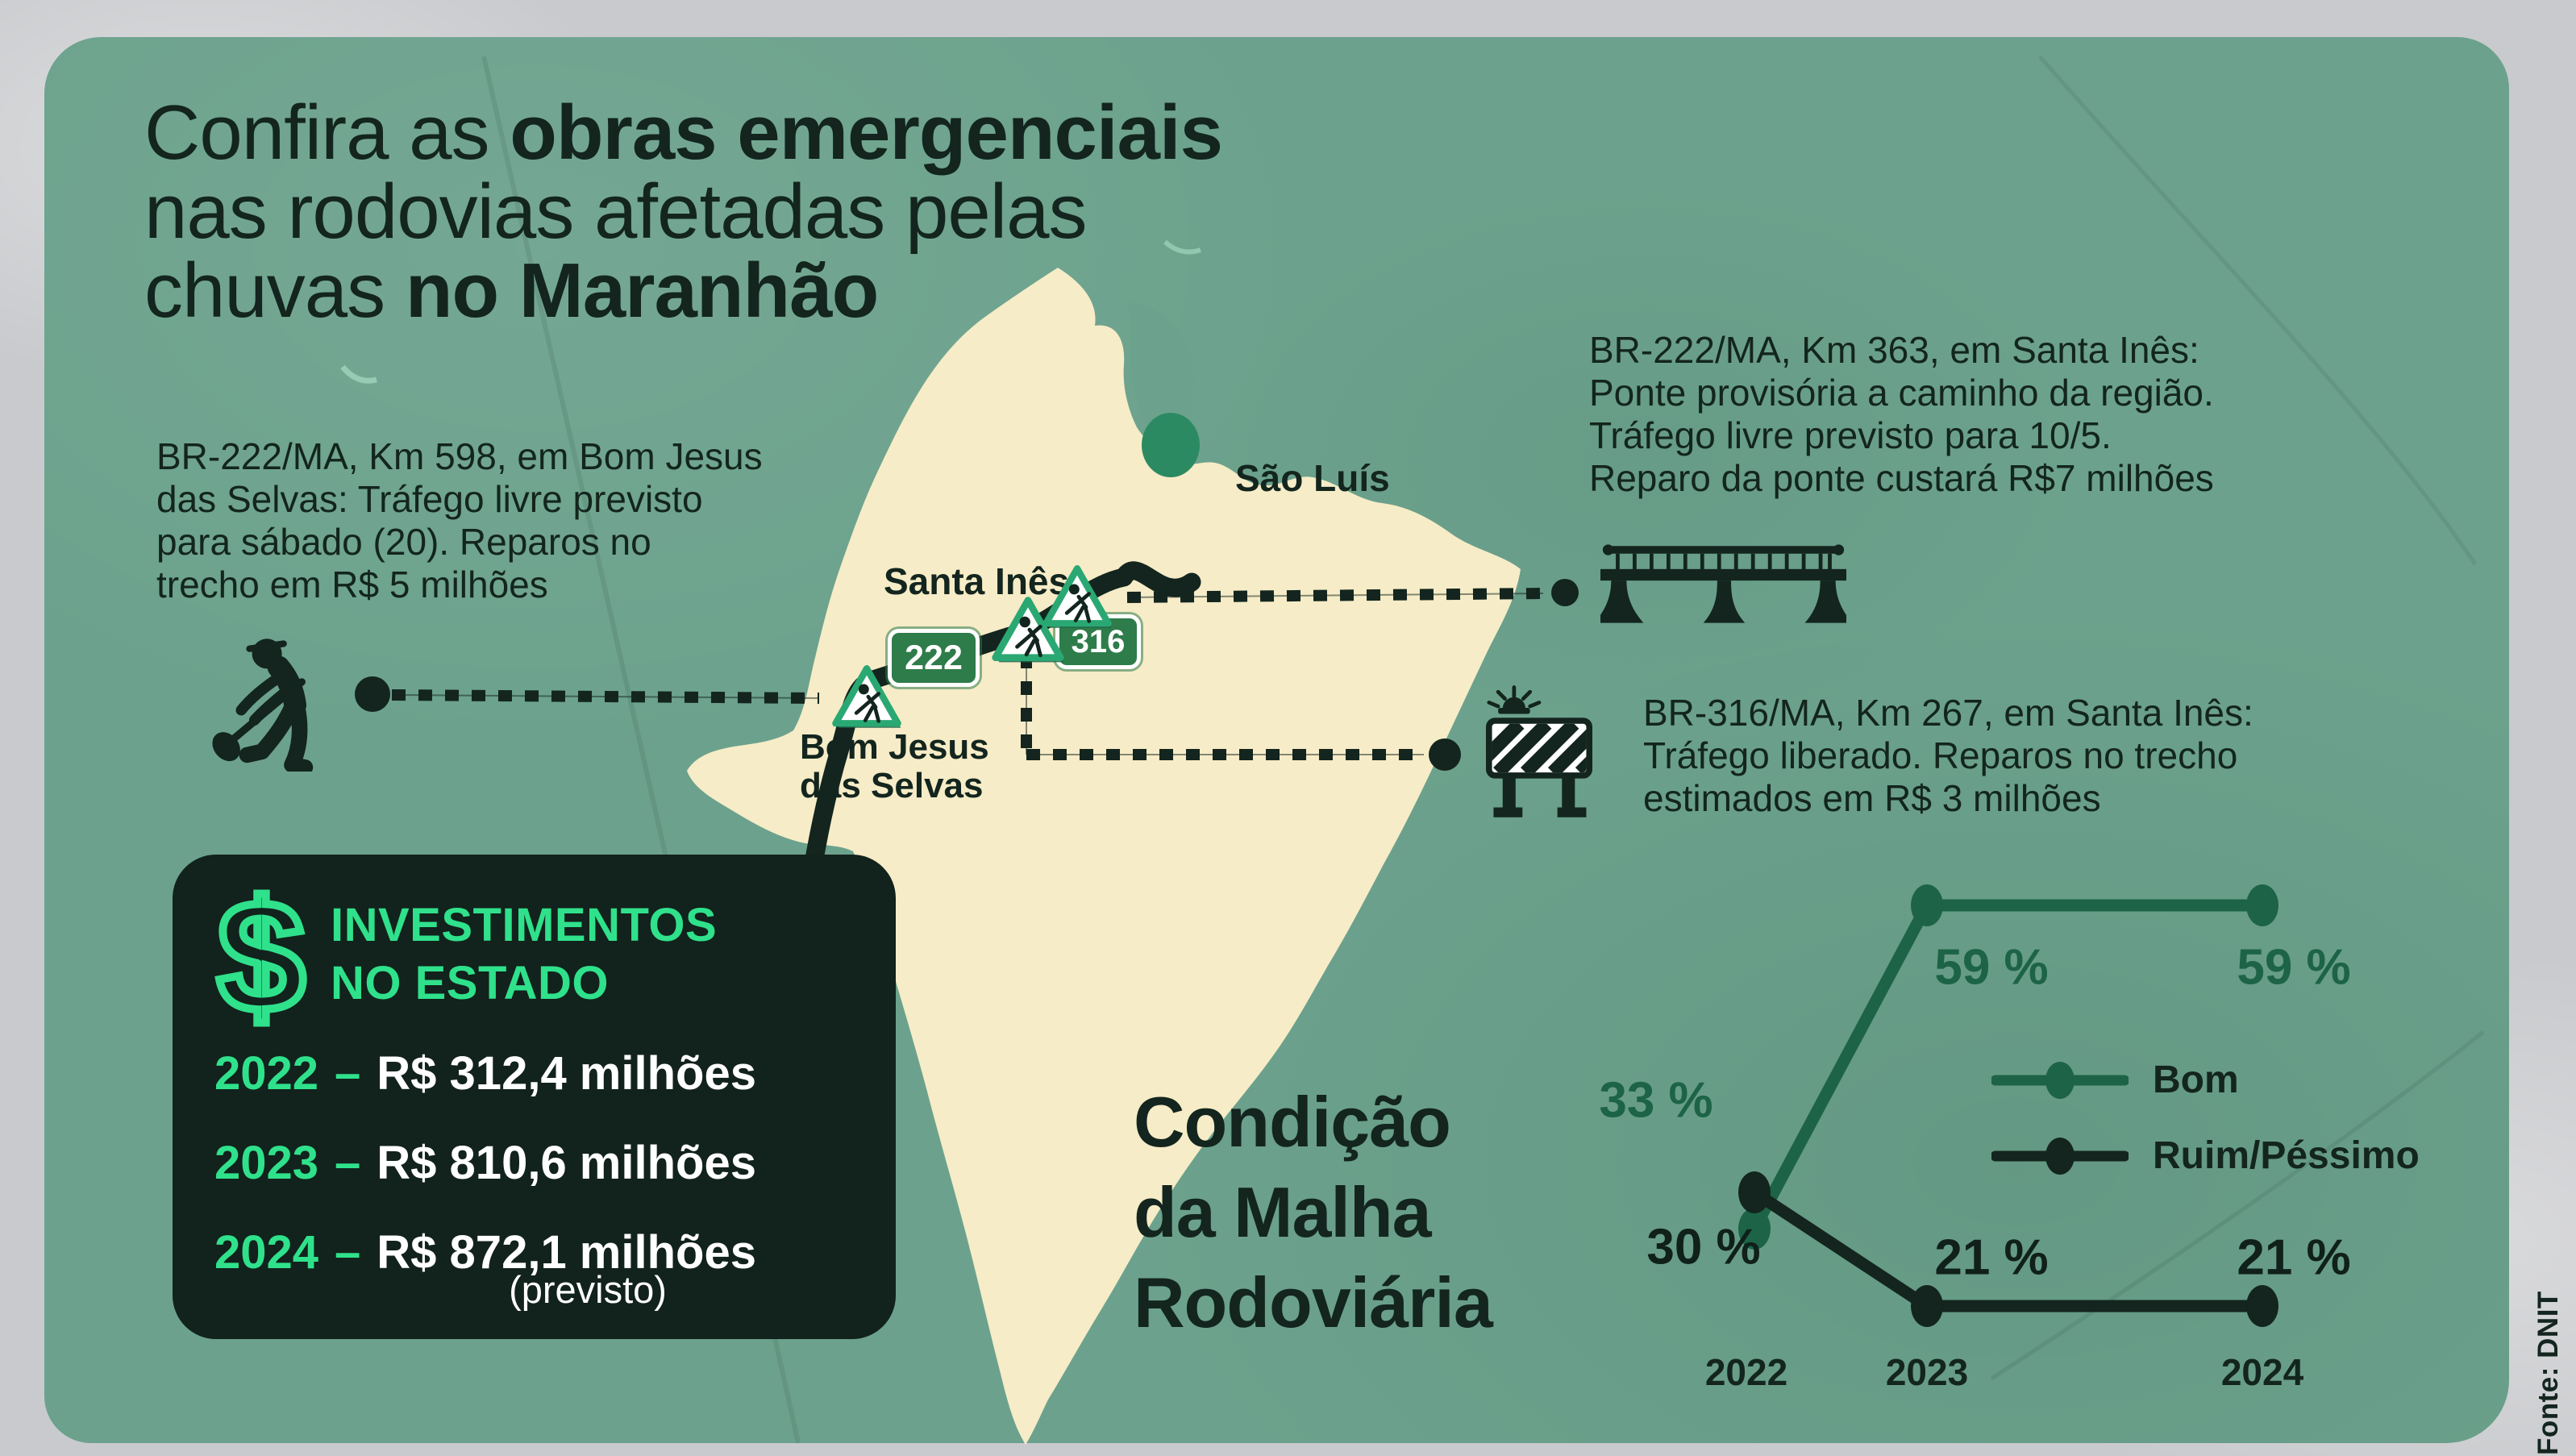 The height and width of the screenshot is (1456, 2576). What do you see at coordinates (1902, 478) in the screenshot?
I see `callout-line: Reparo da ponte custará R$7 milhões` at bounding box center [1902, 478].